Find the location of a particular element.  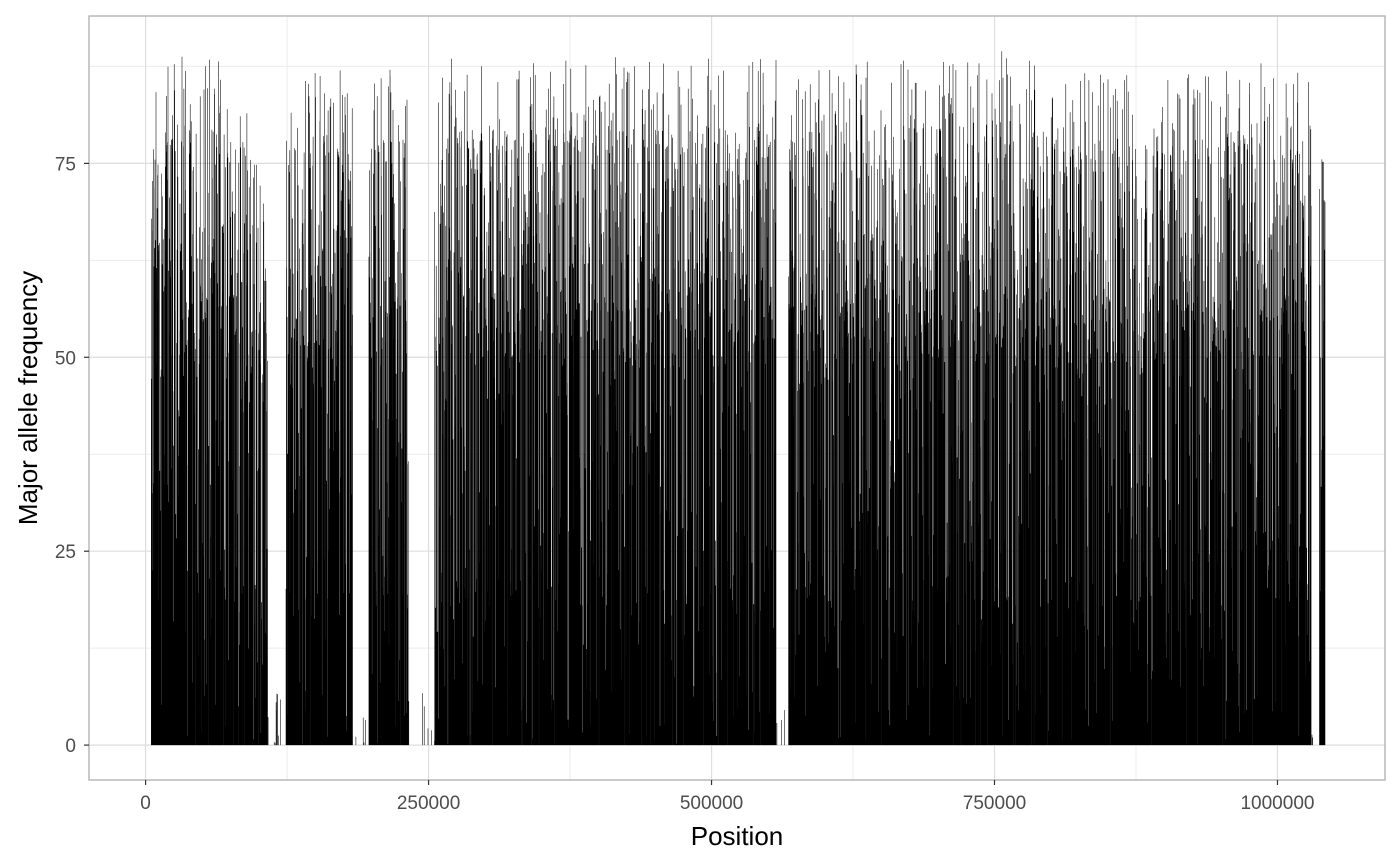

x-tick-label: 500000 is located at coordinates (711, 803).